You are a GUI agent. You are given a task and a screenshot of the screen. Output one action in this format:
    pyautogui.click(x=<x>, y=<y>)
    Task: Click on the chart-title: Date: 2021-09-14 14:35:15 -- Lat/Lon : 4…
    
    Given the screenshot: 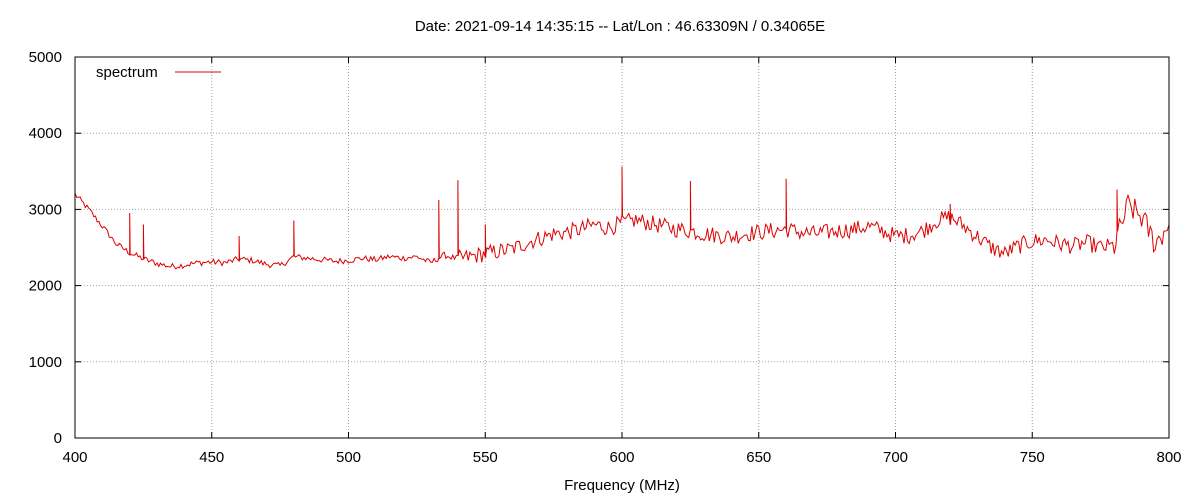 What is the action you would take?
    pyautogui.click(x=620, y=26)
    